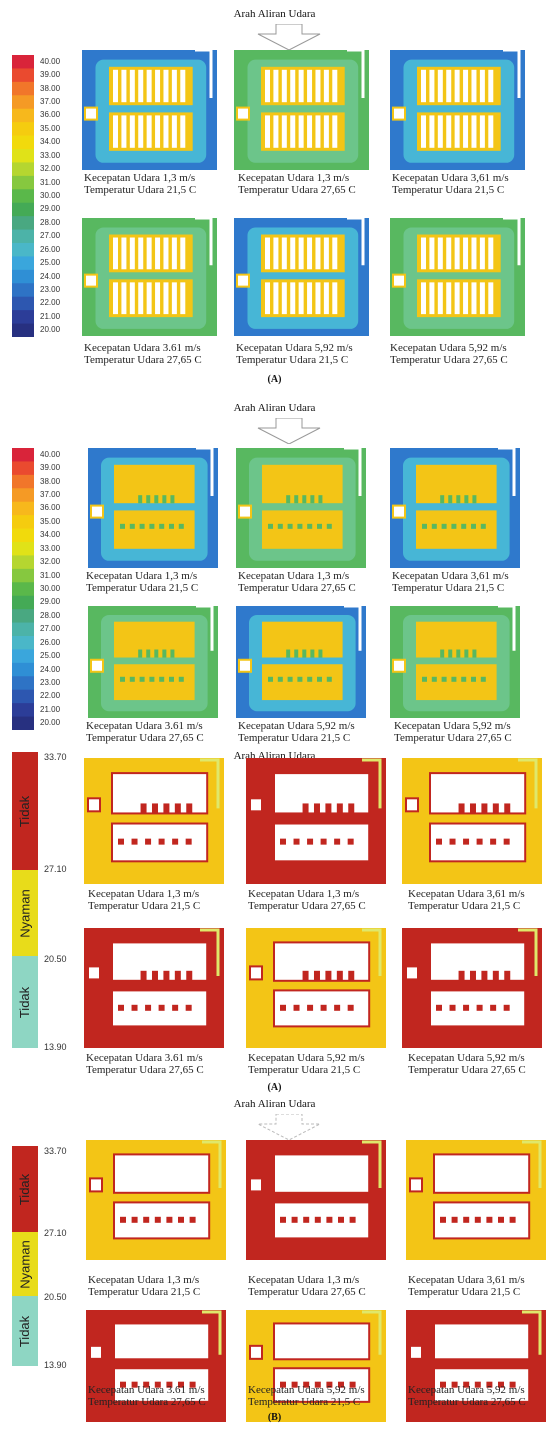 The height and width of the screenshot is (1429, 549). Describe the element at coordinates (55, 757) in the screenshot. I see `comfort-tick: 33.70` at that location.